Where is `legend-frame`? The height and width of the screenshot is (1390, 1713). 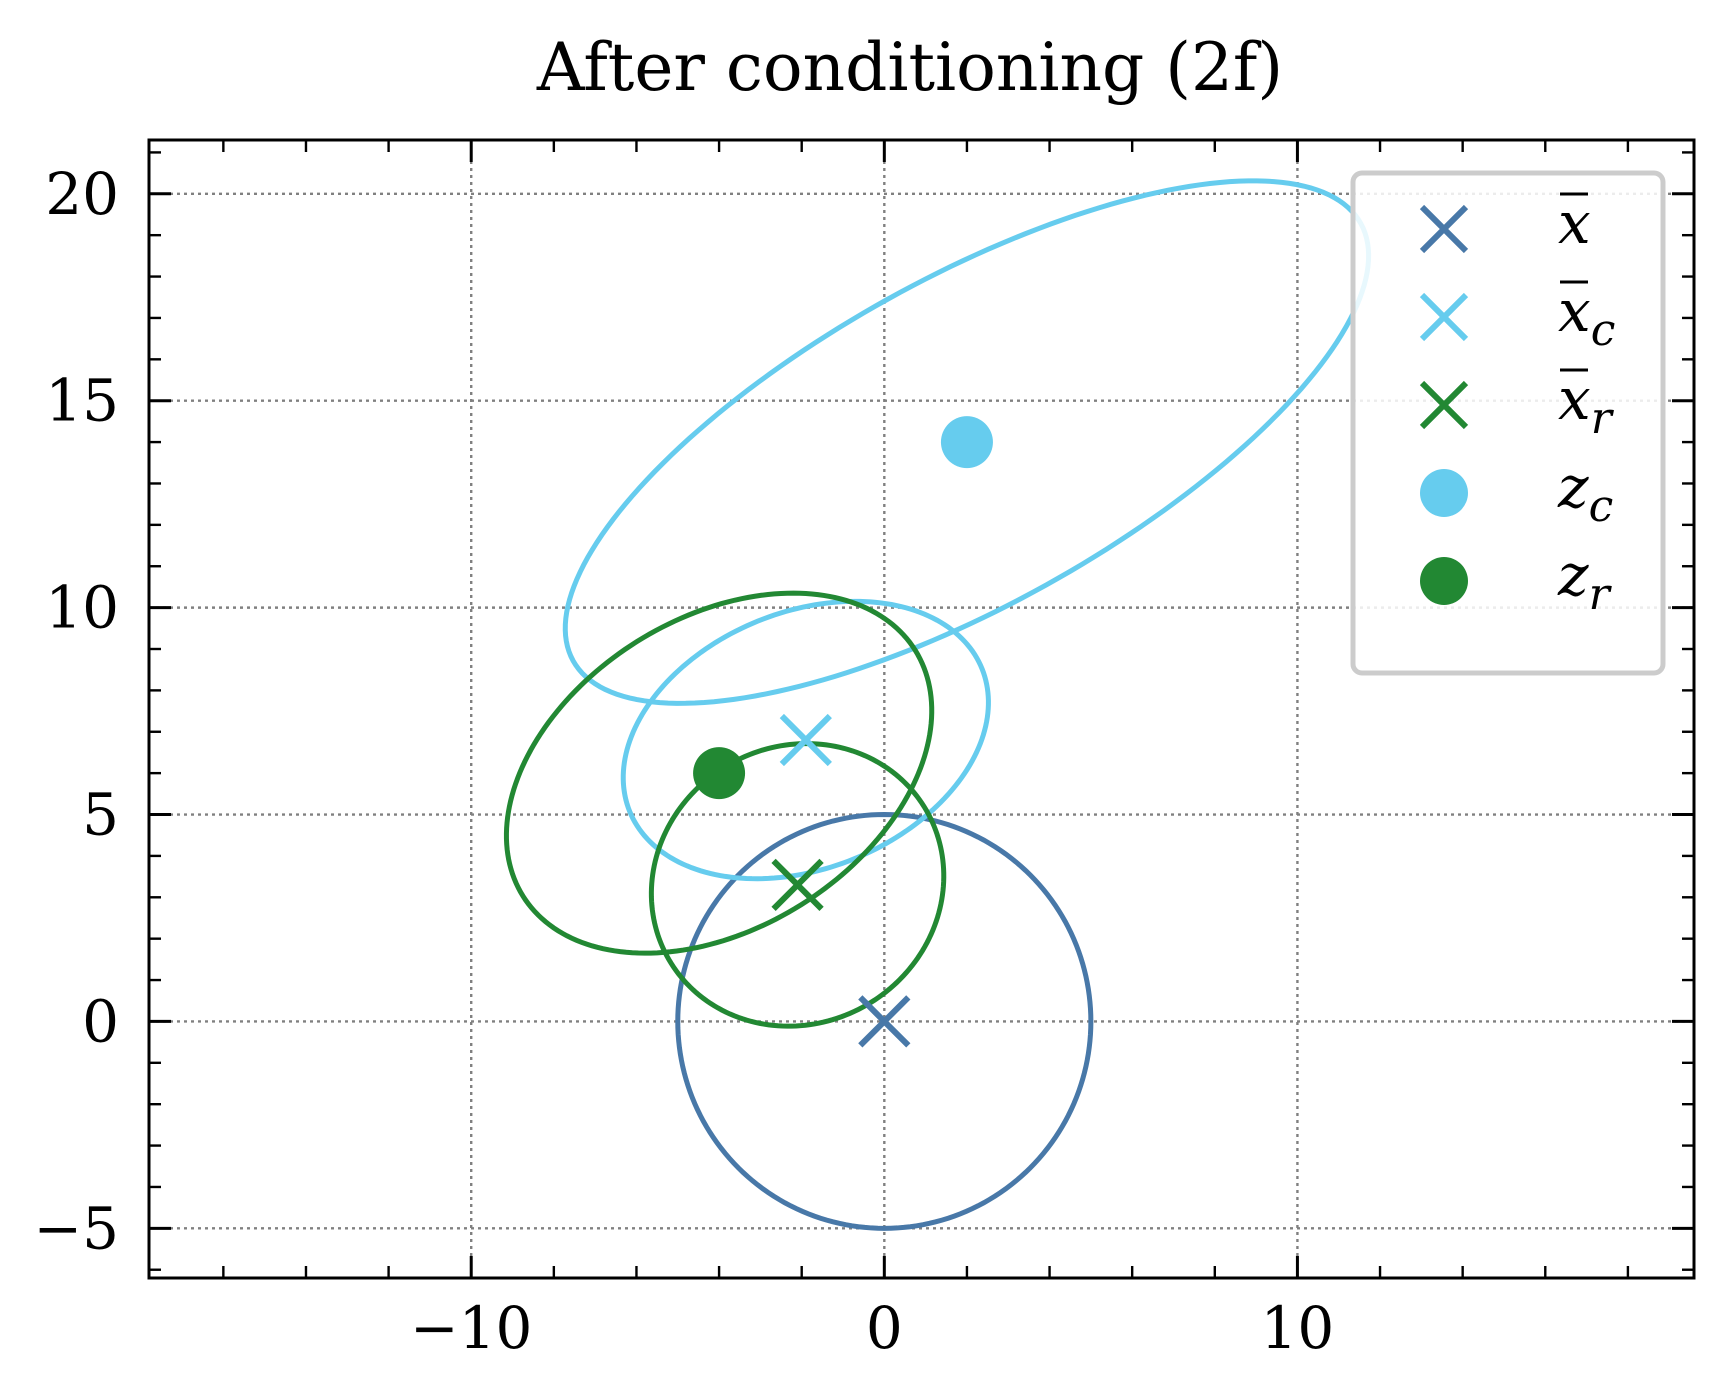
legend-frame is located at coordinates (1508, 423).